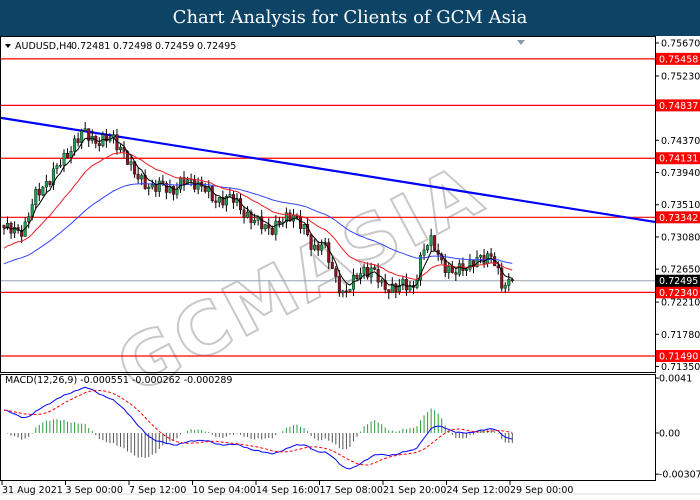 The width and height of the screenshot is (700, 500). I want to click on level-price-label: 0.74837, so click(678, 106).